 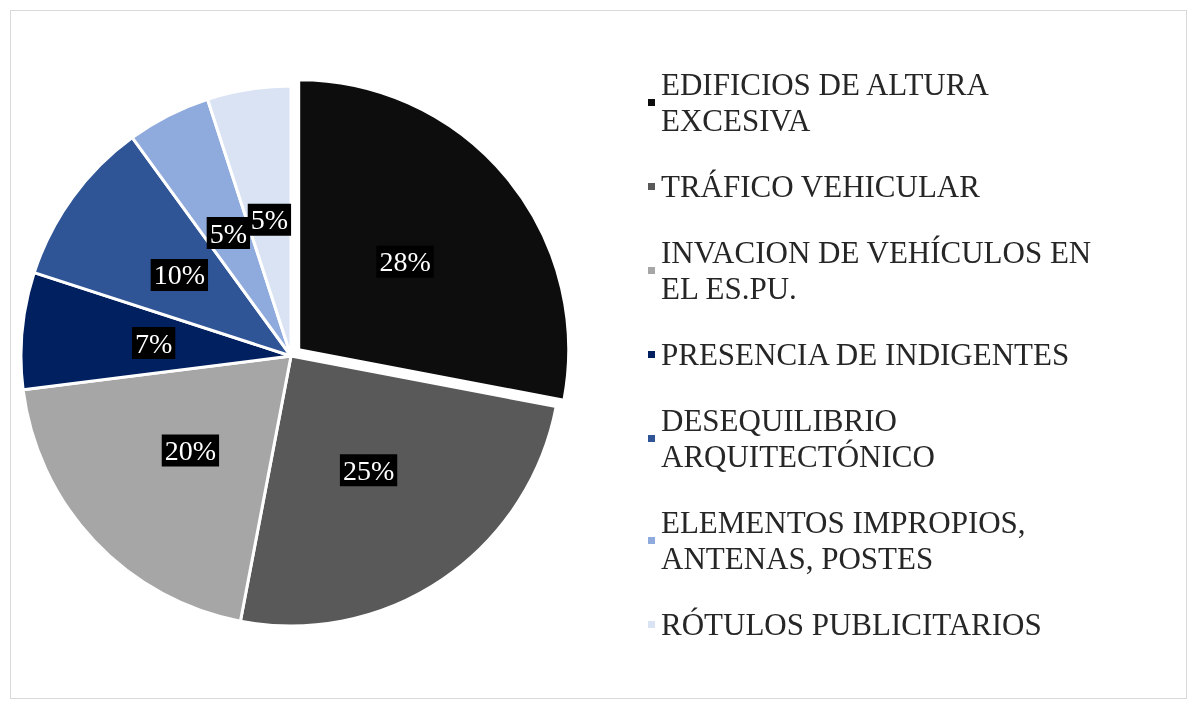 What do you see at coordinates (851, 624) in the screenshot?
I see `legend-label: RÓTULOS PUBLICITARIOS` at bounding box center [851, 624].